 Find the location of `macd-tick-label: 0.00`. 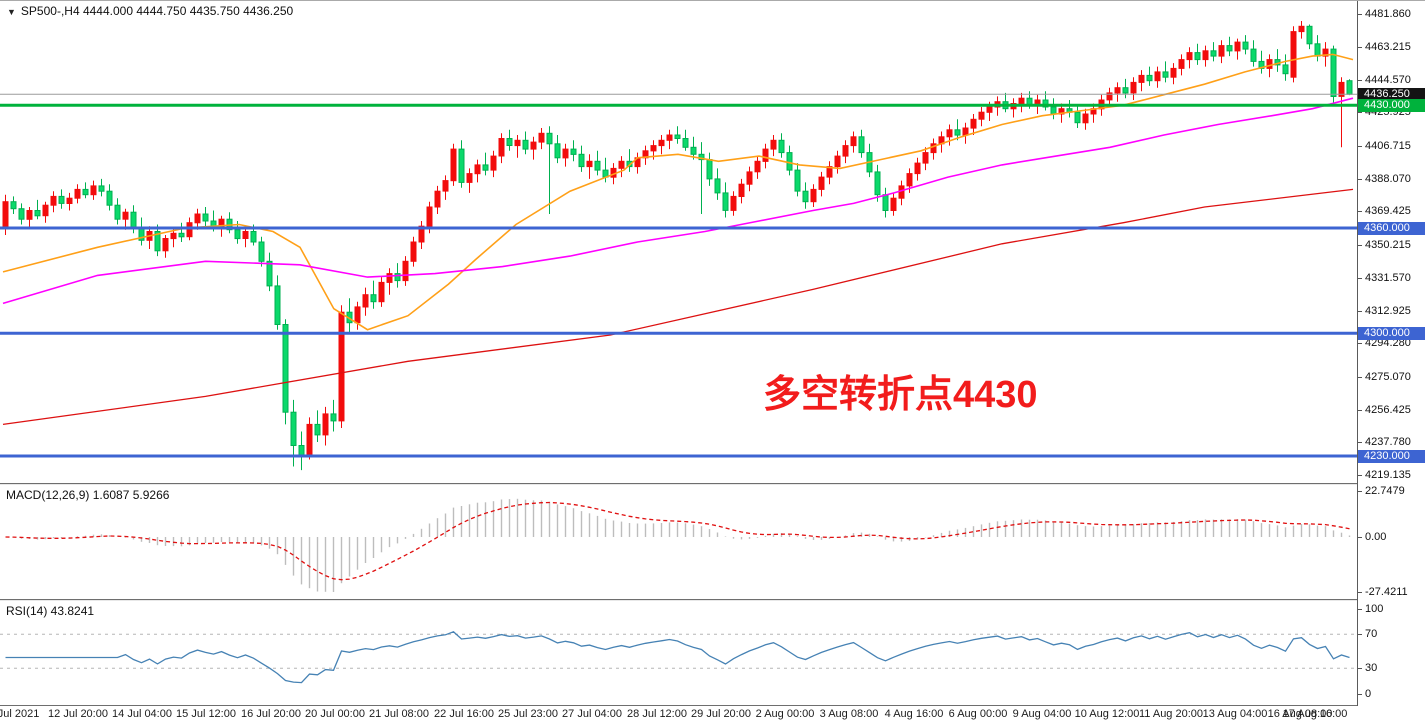

macd-tick-label: 0.00 is located at coordinates (1376, 537).